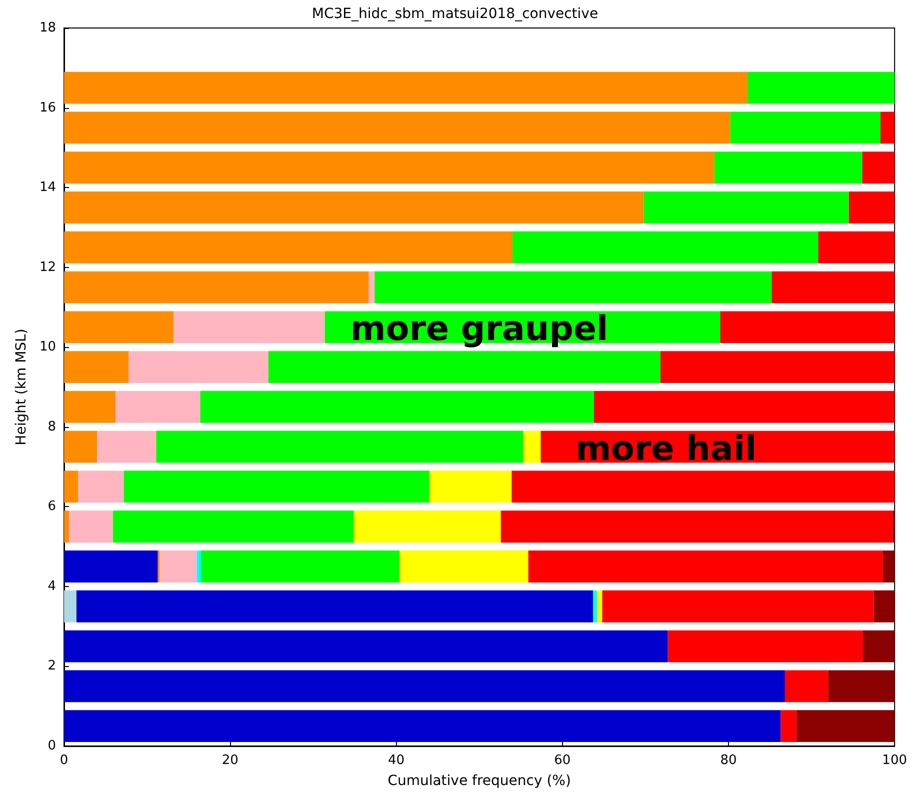 Image resolution: width=910 pixels, height=796 pixels. I want to click on annotation: more graupel, so click(479, 329).